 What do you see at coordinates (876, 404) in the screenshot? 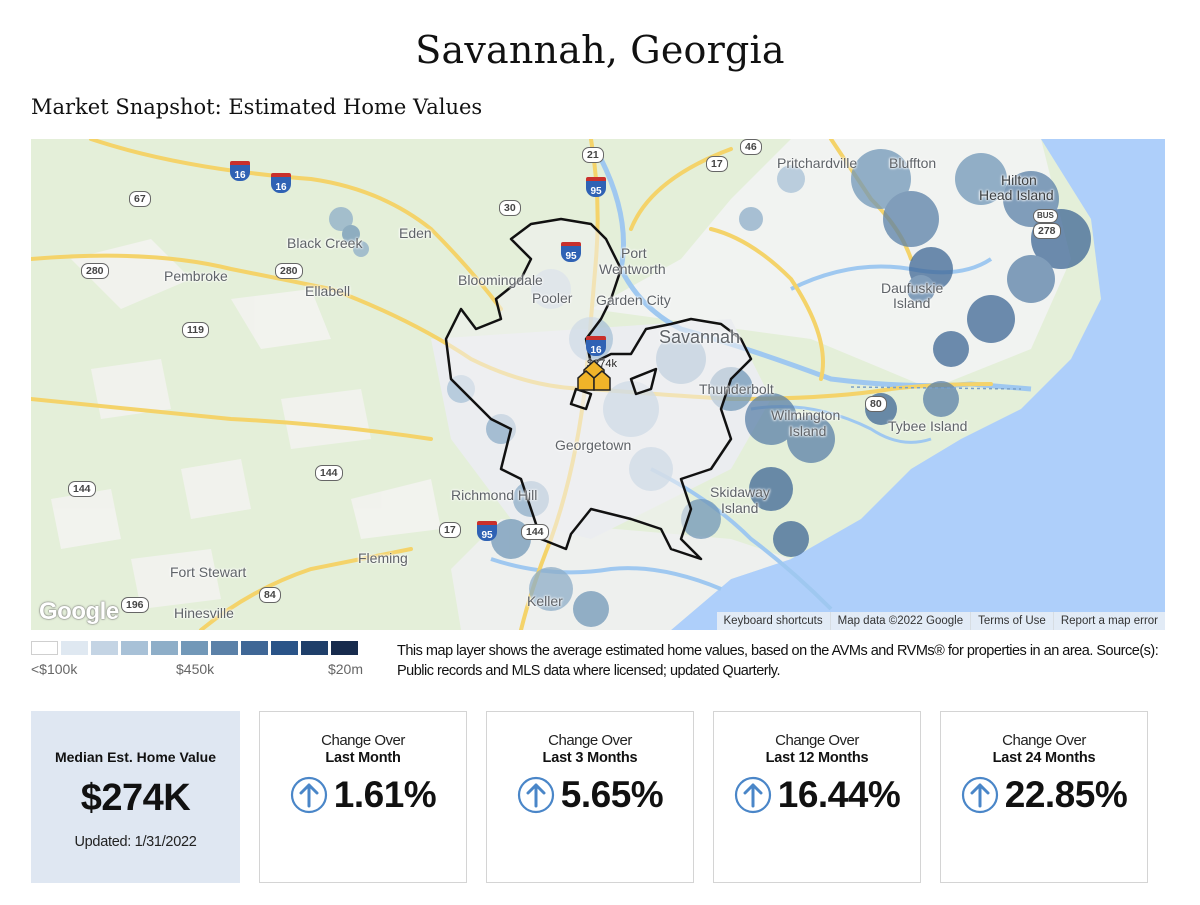
I see `us-route-shield: 80` at bounding box center [876, 404].